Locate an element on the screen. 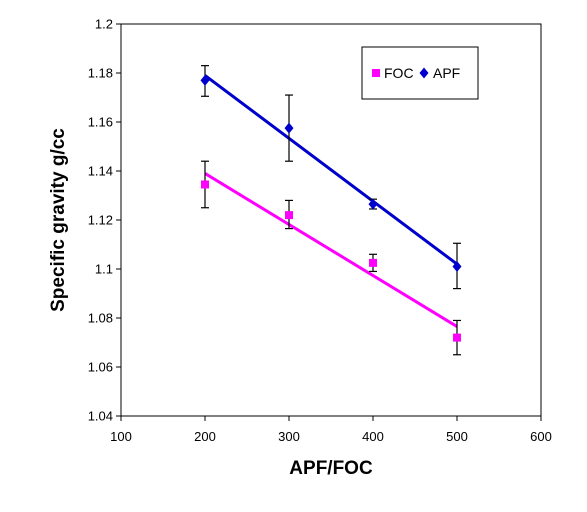 This screenshot has height=512, width=587. legend: FOC APF is located at coordinates (420, 73).